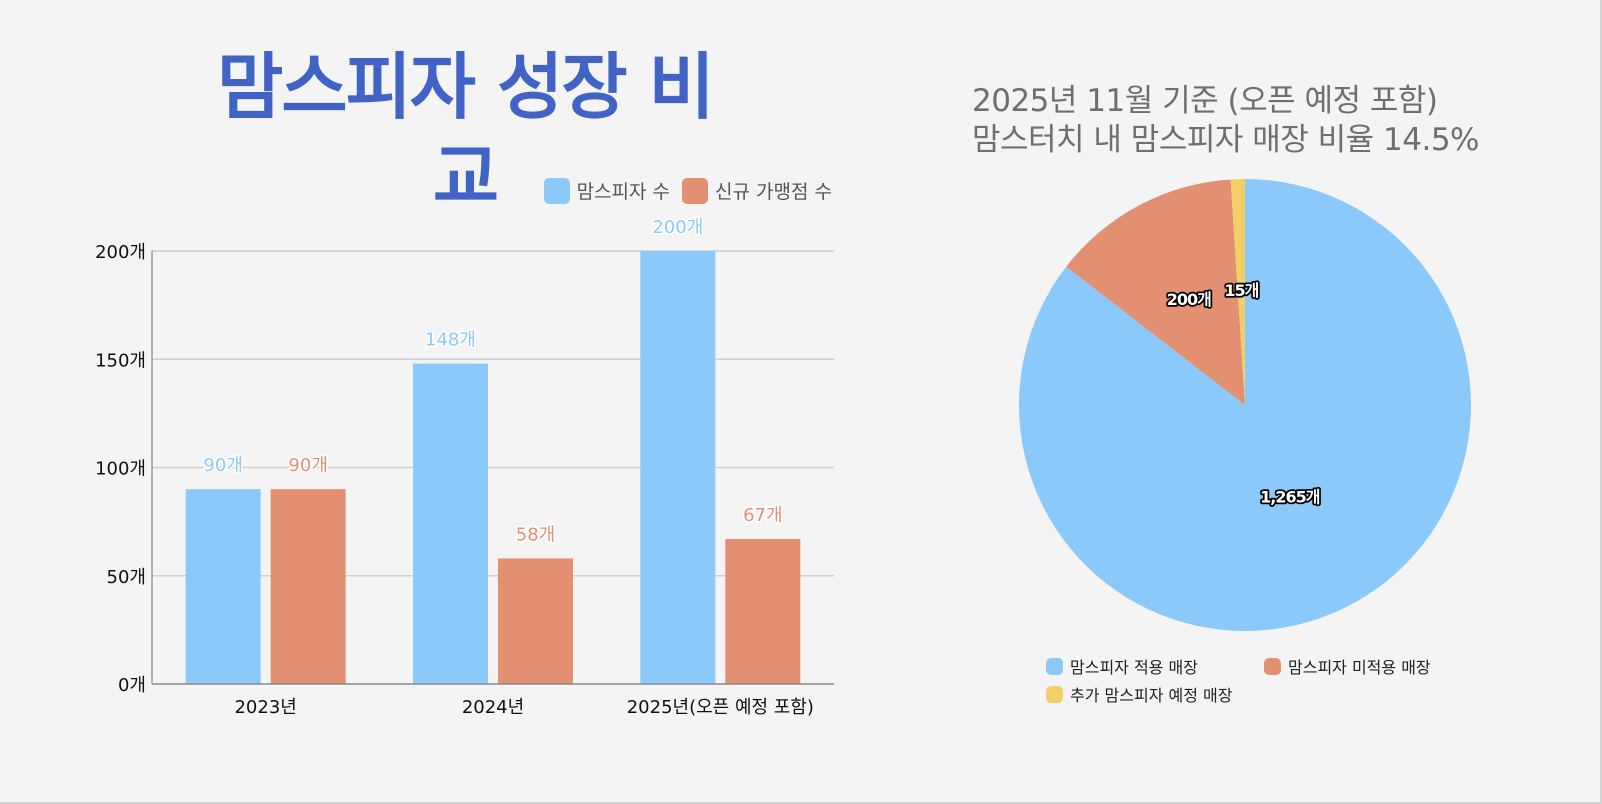  I want to click on y-tick-label: 200개, so click(120, 252).